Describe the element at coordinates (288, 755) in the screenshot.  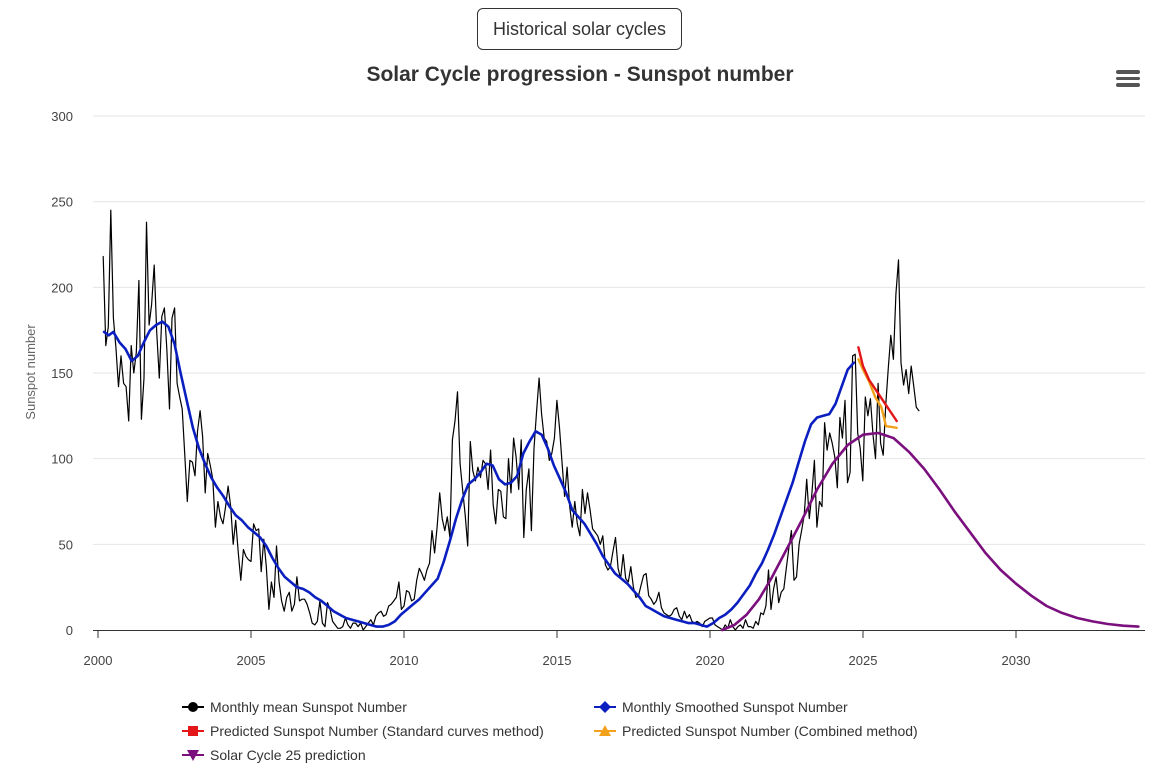
I see `legend-label: Solar Cycle 25 prediction` at that location.